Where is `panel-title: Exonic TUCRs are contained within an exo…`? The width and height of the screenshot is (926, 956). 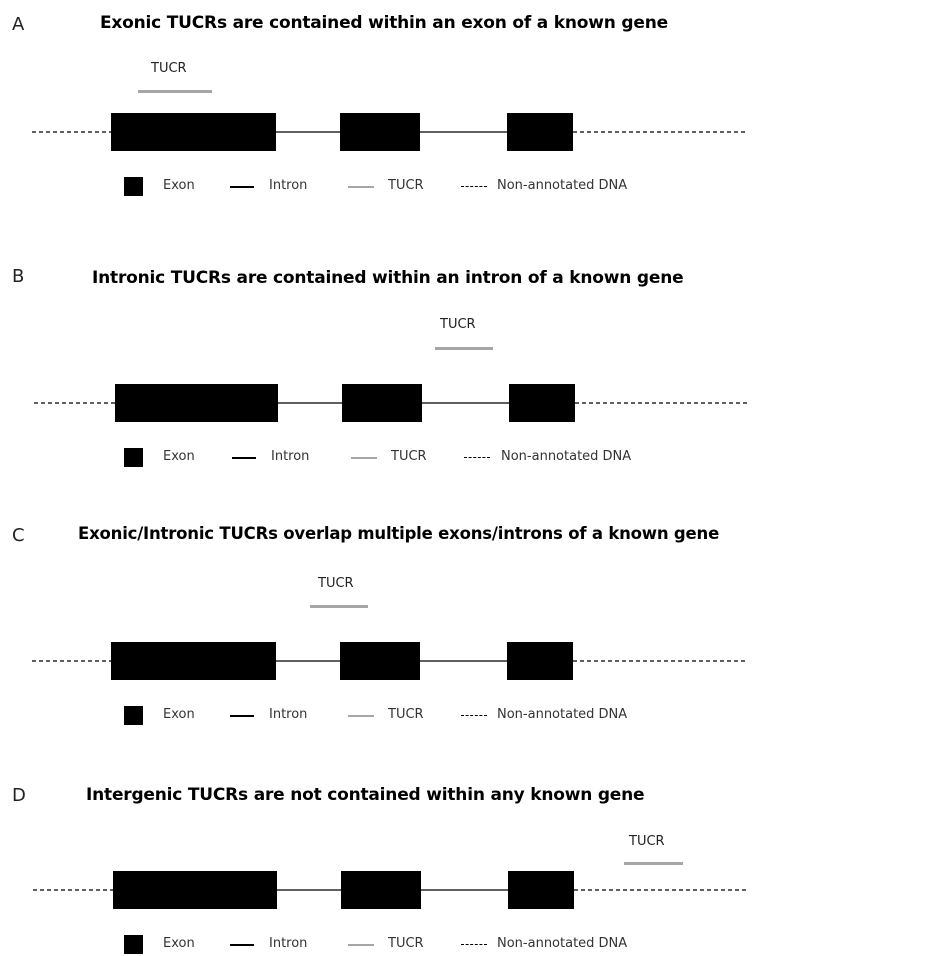
panel-title: Exonic TUCRs are contained within an exo… is located at coordinates (384, 23).